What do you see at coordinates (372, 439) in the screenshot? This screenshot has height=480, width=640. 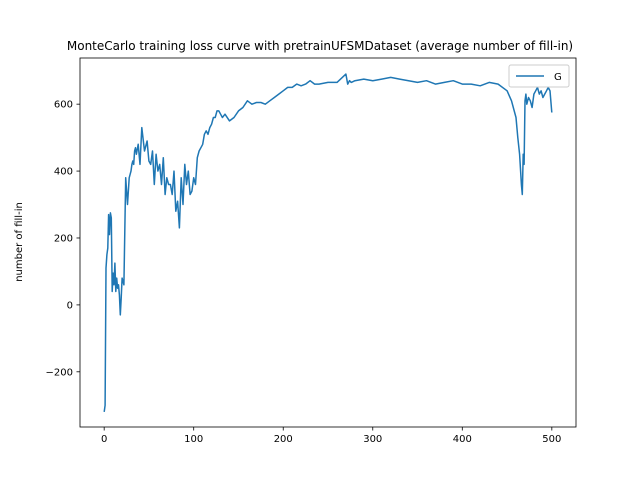 I see `x-tick-label: 300` at bounding box center [372, 439].